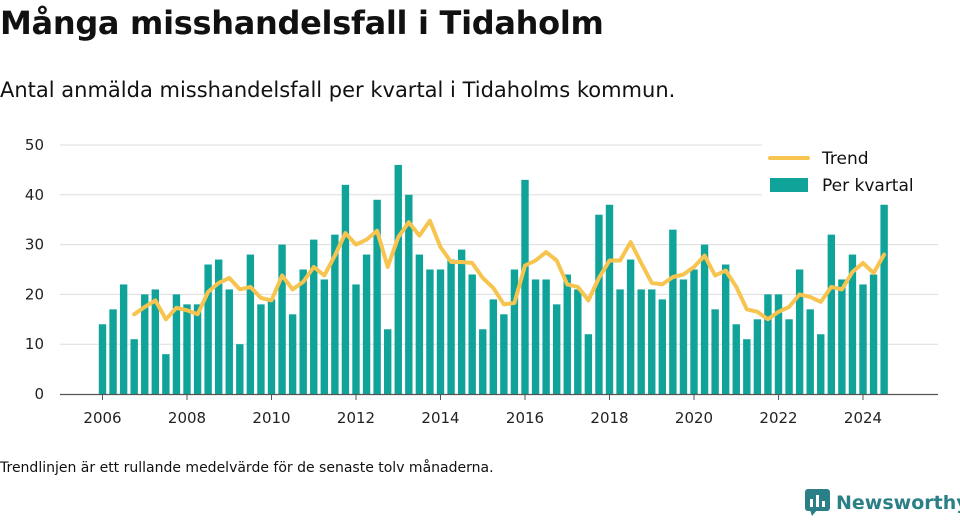 The image size is (960, 520). What do you see at coordinates (482, 410) in the screenshot?
I see `x-axis-ticks: 2006 2008 2010 2012 2014 2016 2018 2020 2022 2024` at bounding box center [482, 410].